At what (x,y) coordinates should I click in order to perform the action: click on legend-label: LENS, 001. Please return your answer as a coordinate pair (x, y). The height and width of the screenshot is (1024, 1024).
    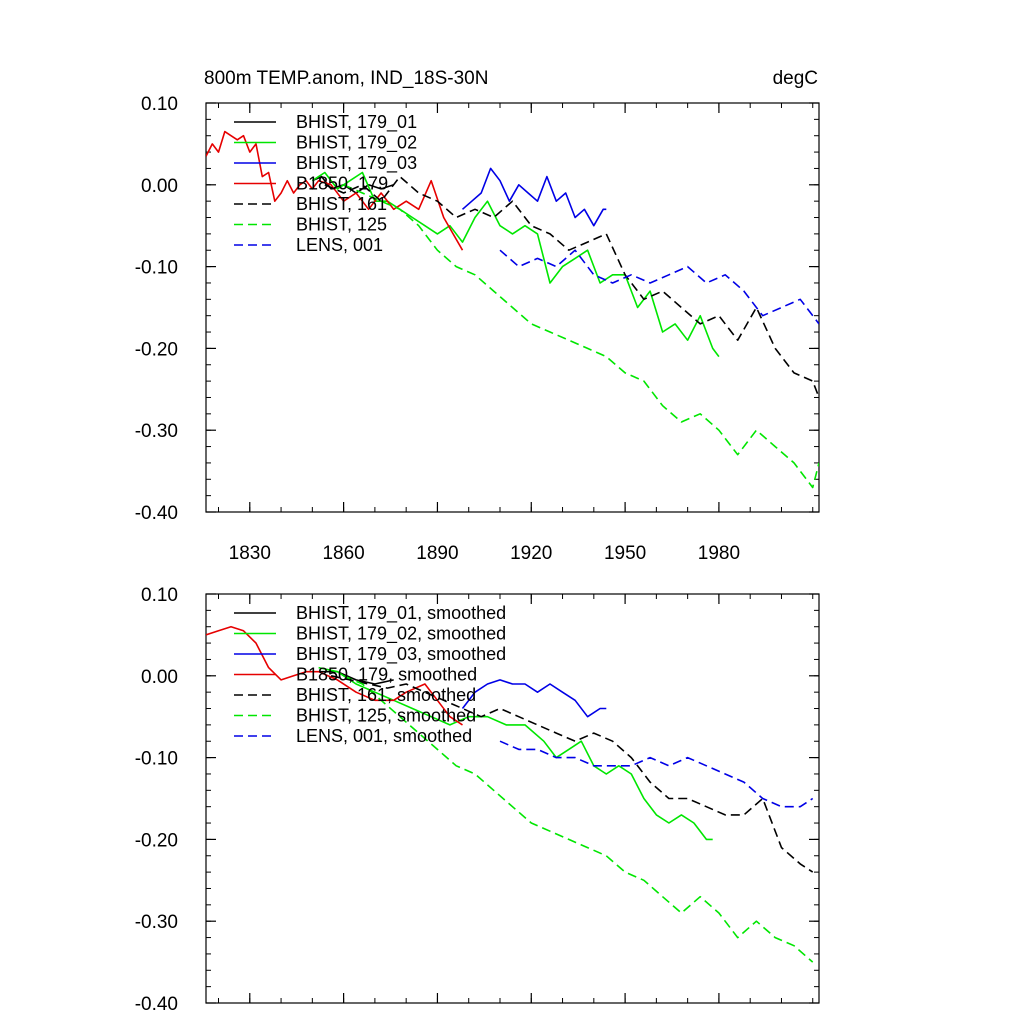
    Looking at the image, I should click on (339, 245).